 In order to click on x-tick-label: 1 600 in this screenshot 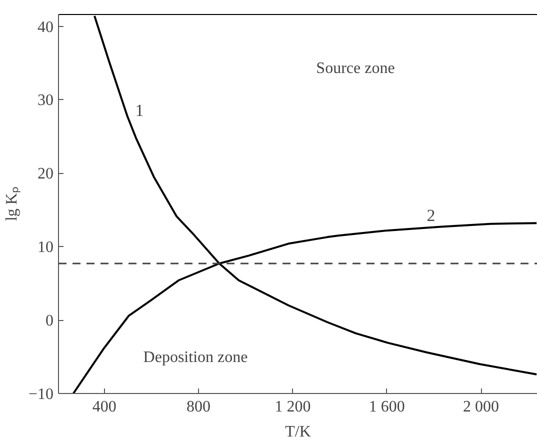, I will do `click(386, 407)`.